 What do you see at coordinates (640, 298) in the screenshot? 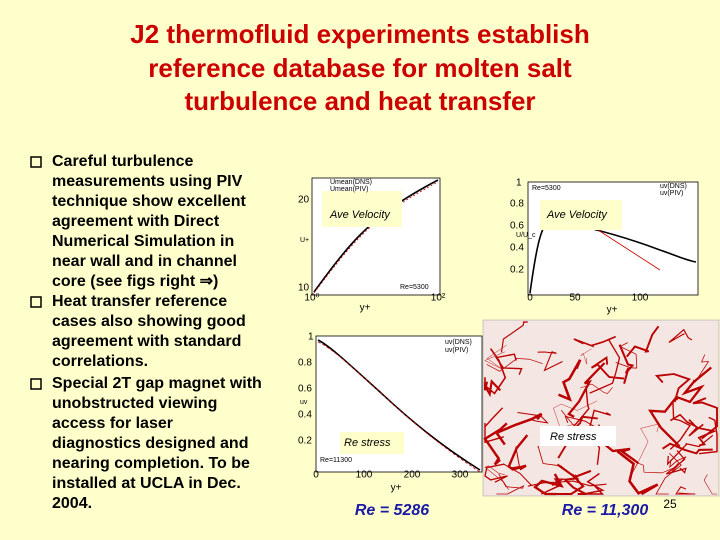
I see `x-tick-label: 100` at bounding box center [640, 298].